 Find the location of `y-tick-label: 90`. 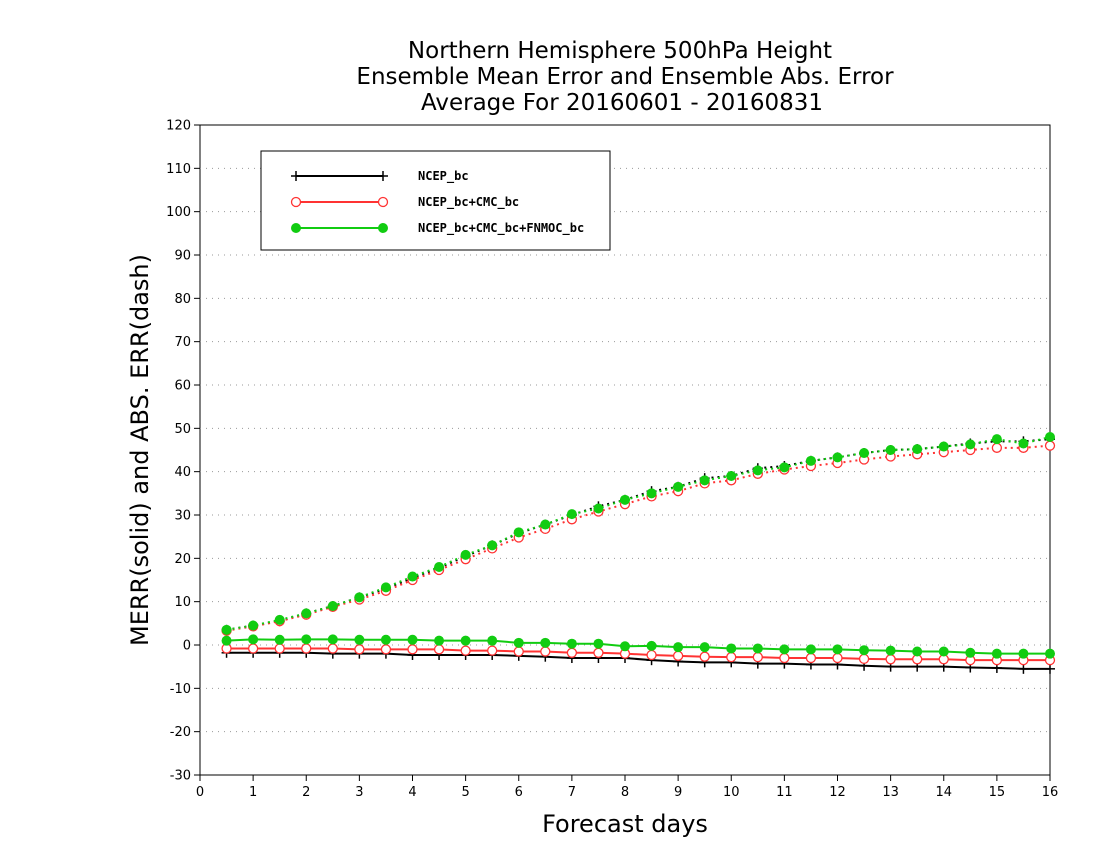

y-tick-label: 90 is located at coordinates (182, 256).